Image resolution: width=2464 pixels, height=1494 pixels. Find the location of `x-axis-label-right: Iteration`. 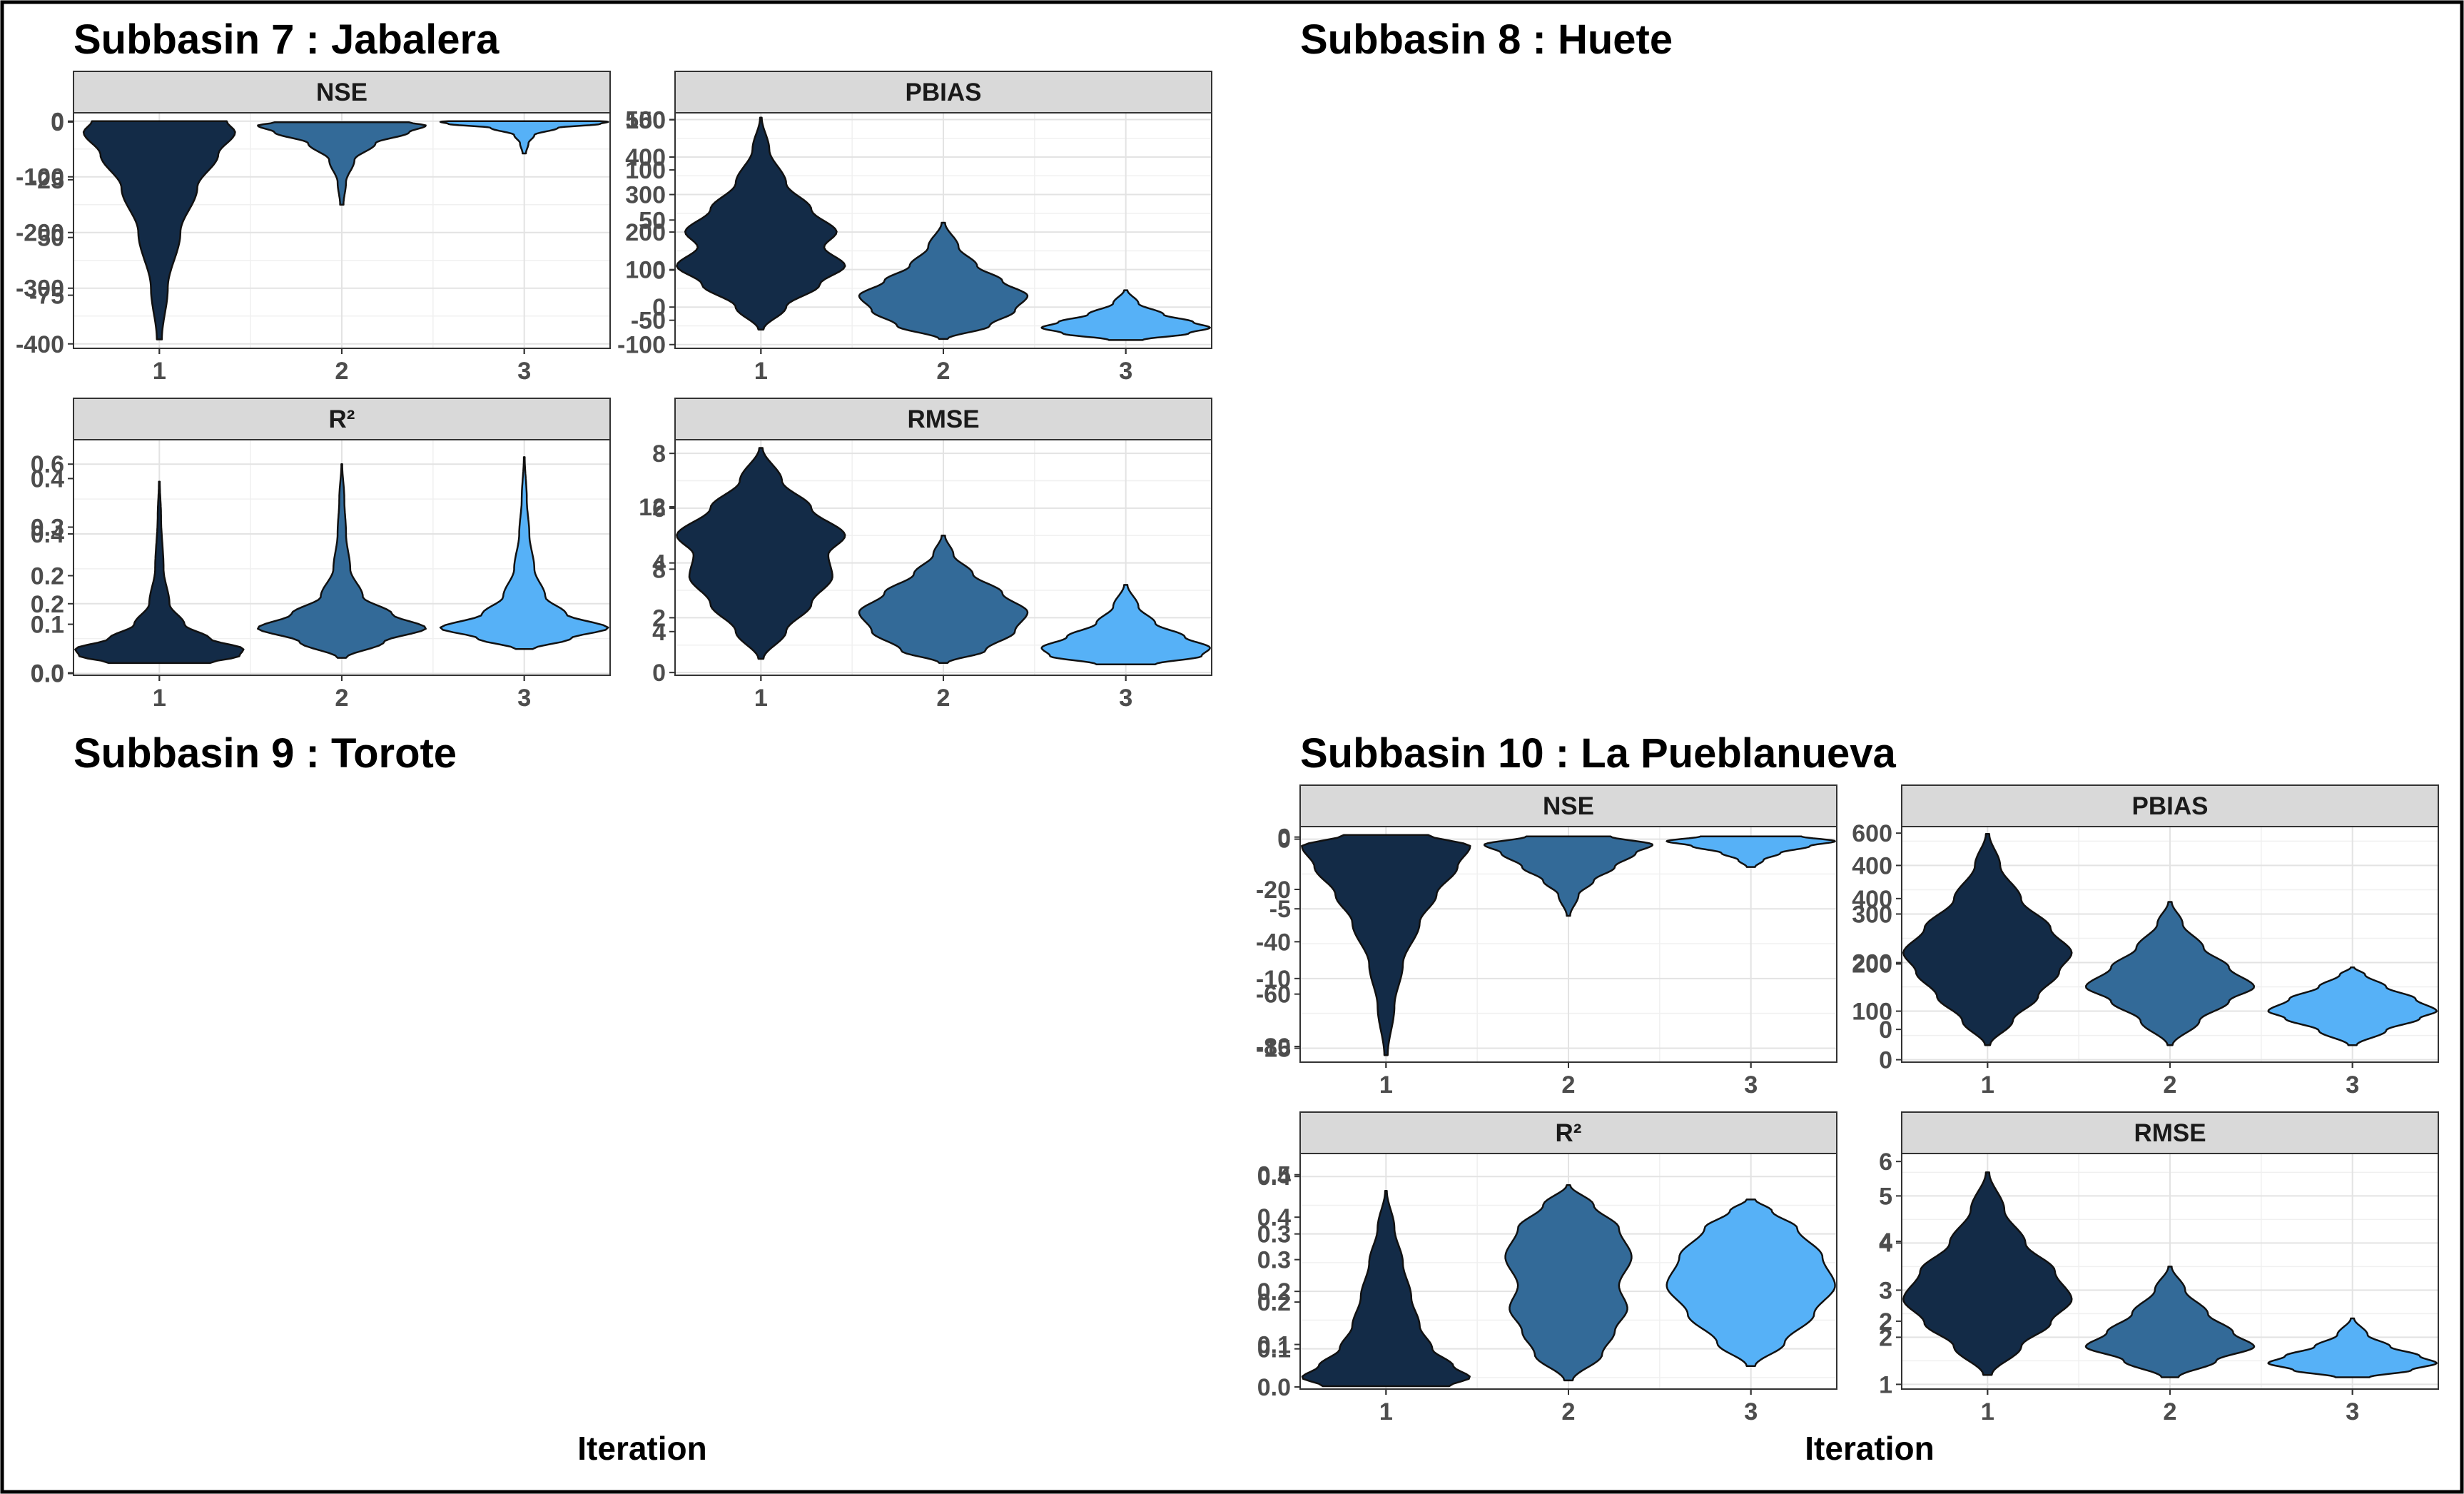

x-axis-label-right: Iteration is located at coordinates (1869, 1449).